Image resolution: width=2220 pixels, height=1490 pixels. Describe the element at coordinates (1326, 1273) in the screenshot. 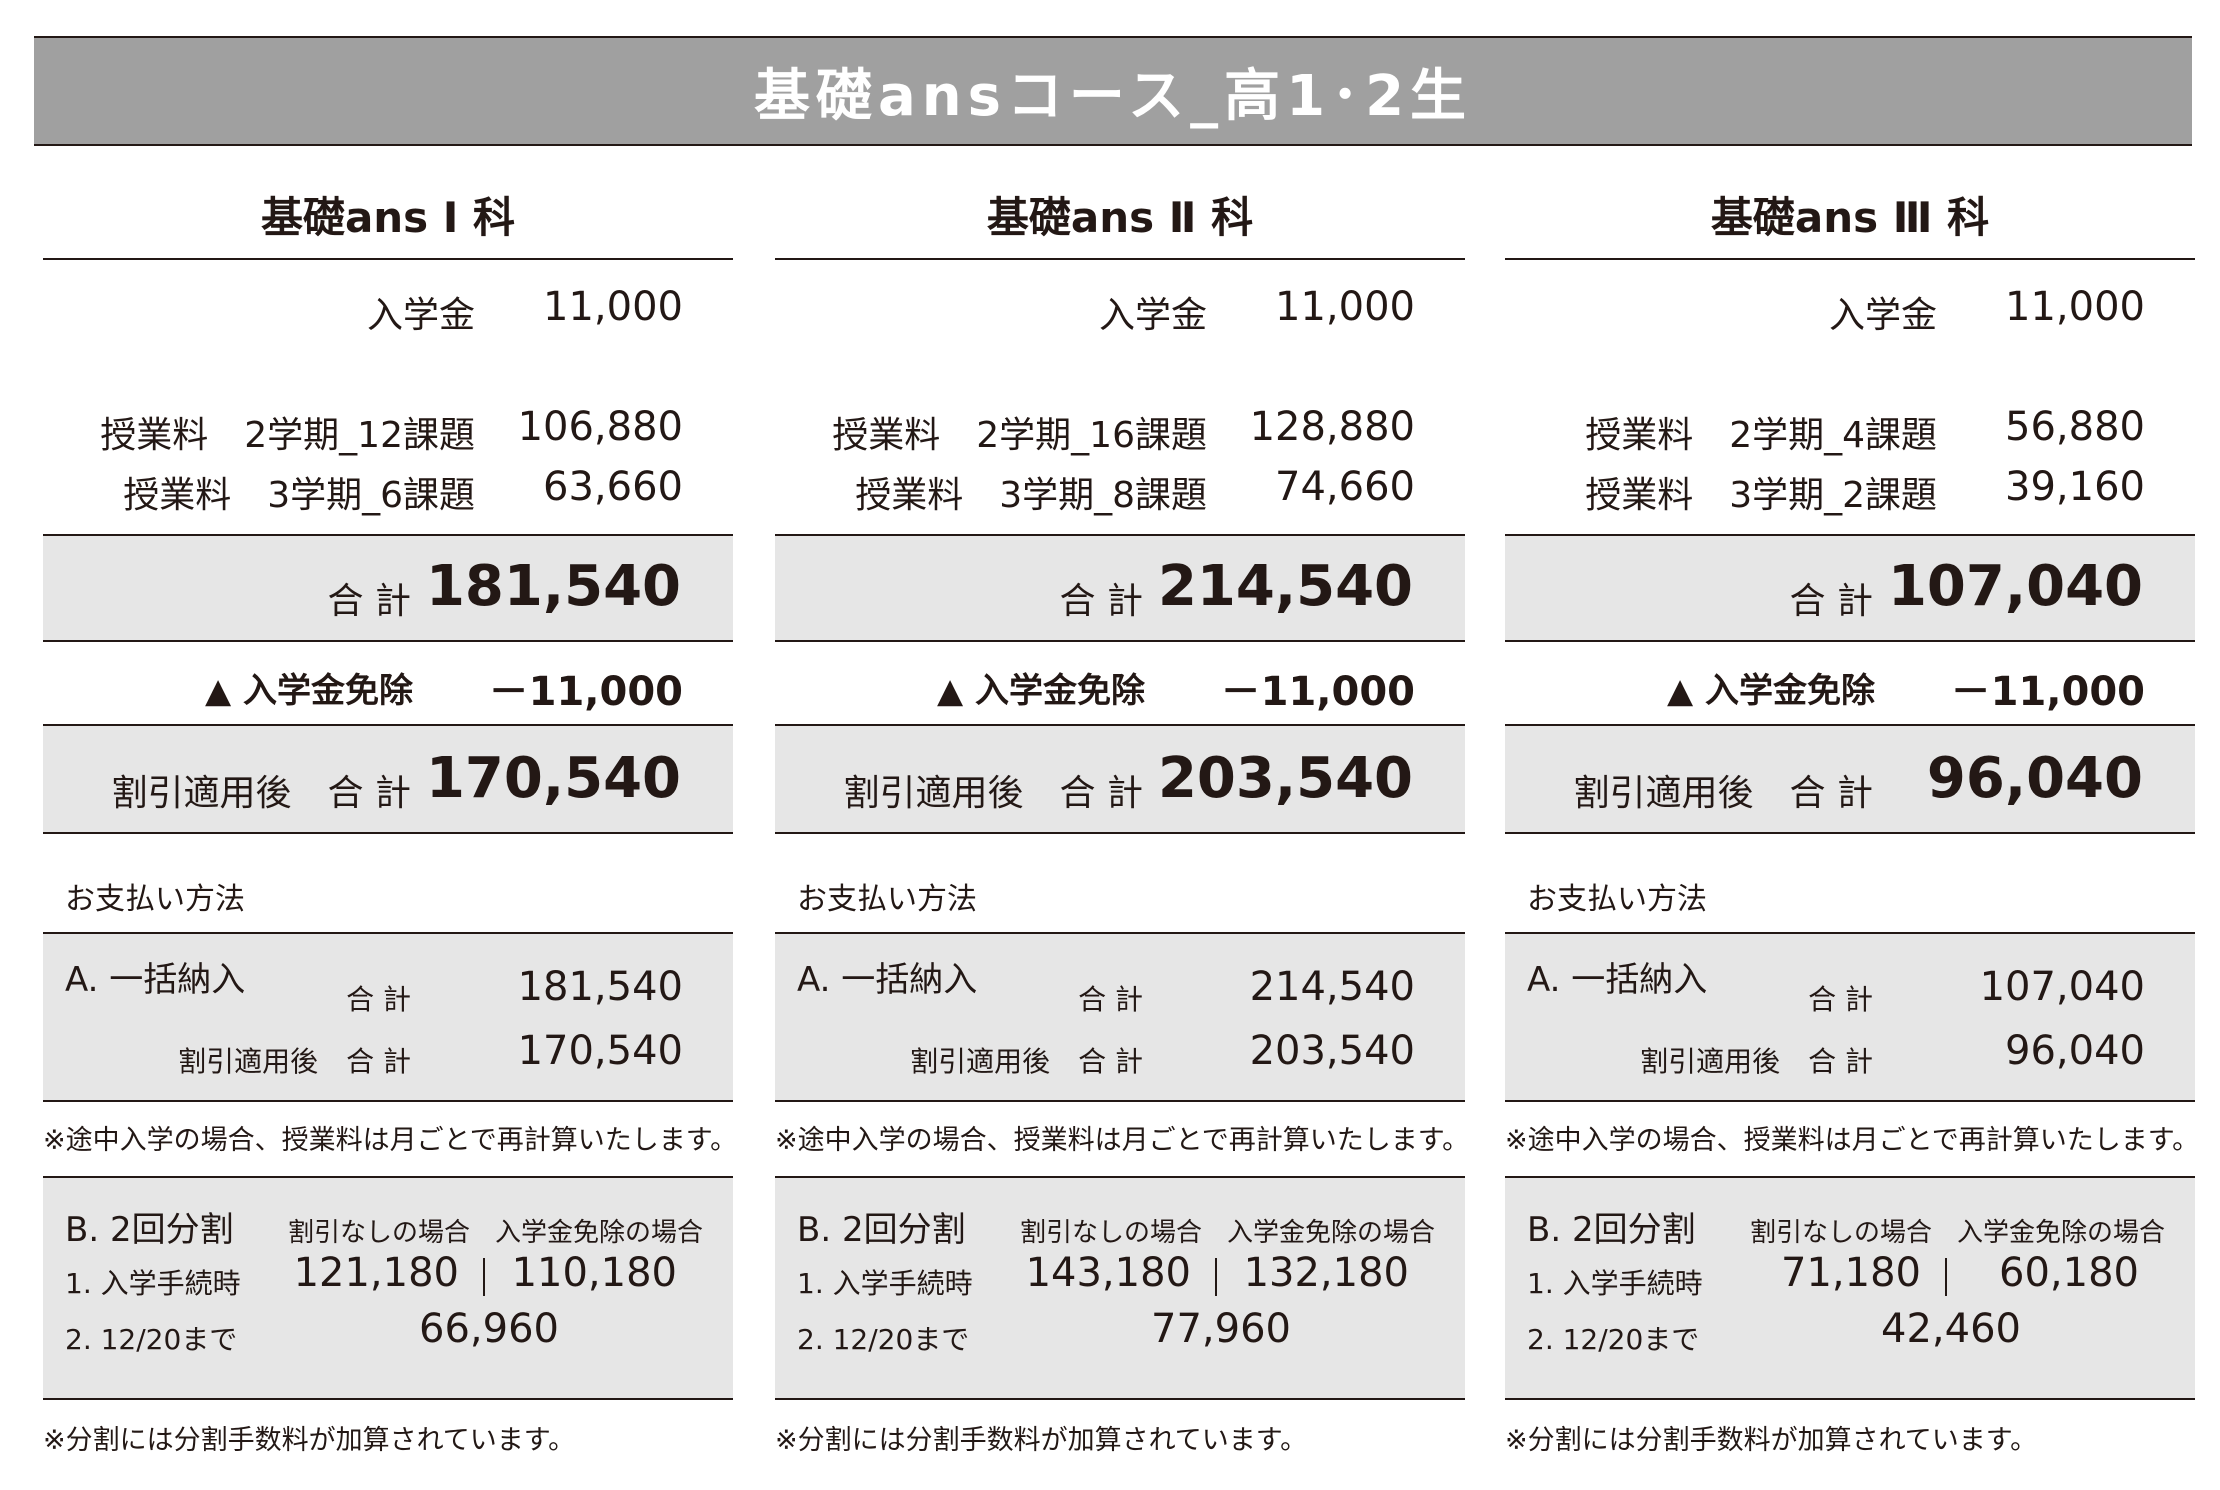

I see `installment-row1-exempt: 132,180` at that location.